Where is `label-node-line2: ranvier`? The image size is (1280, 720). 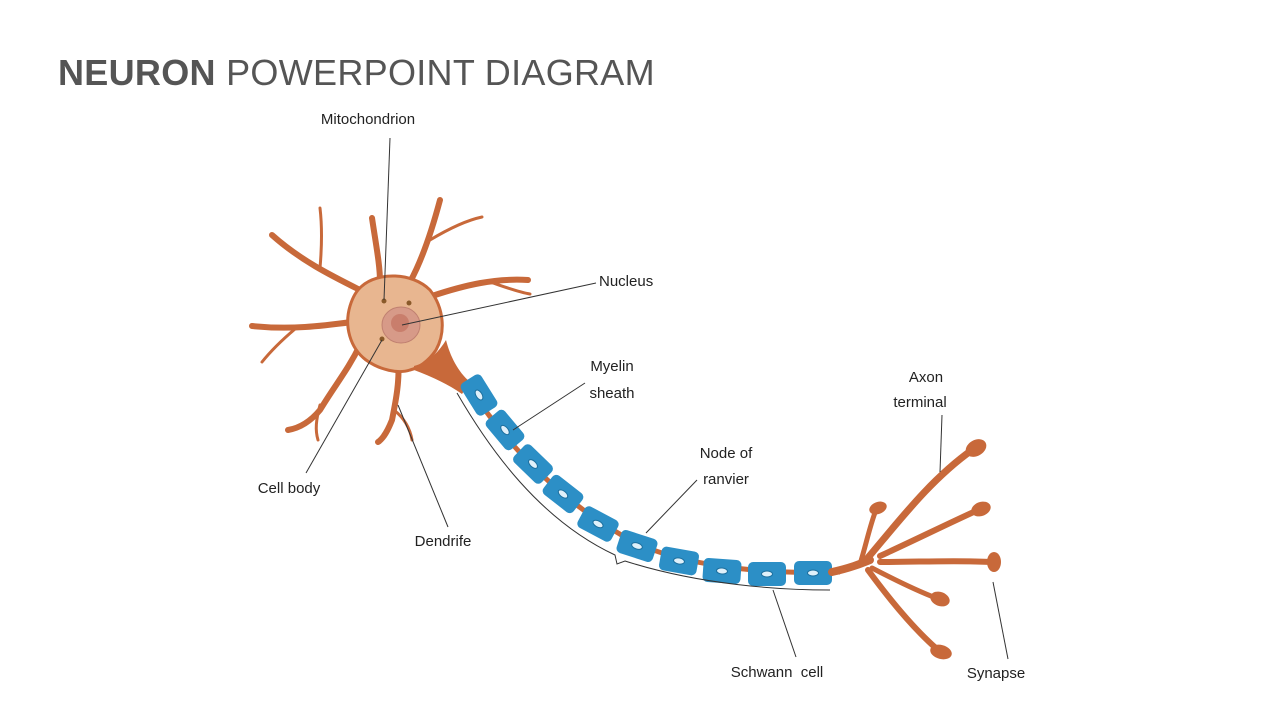
label-node-line2: ranvier is located at coordinates (726, 479).